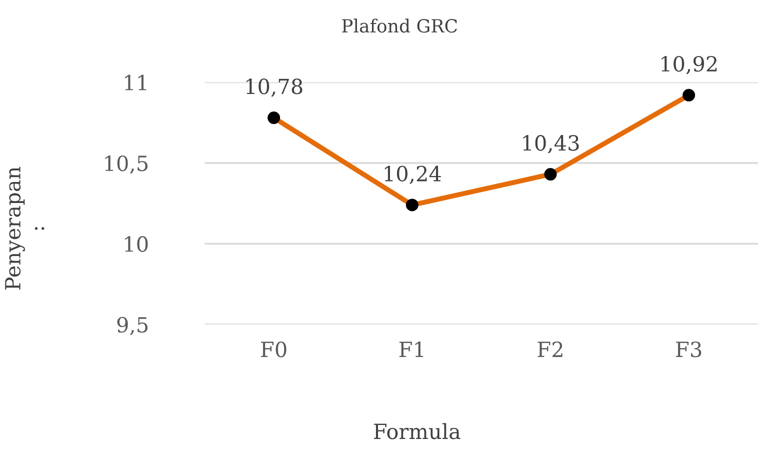  I want to click on data-label: 10,92, so click(689, 65).